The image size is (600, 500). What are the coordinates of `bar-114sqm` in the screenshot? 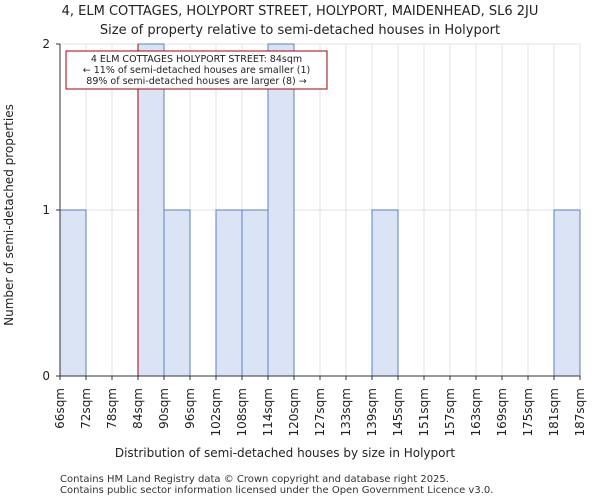 It's located at (281, 210).